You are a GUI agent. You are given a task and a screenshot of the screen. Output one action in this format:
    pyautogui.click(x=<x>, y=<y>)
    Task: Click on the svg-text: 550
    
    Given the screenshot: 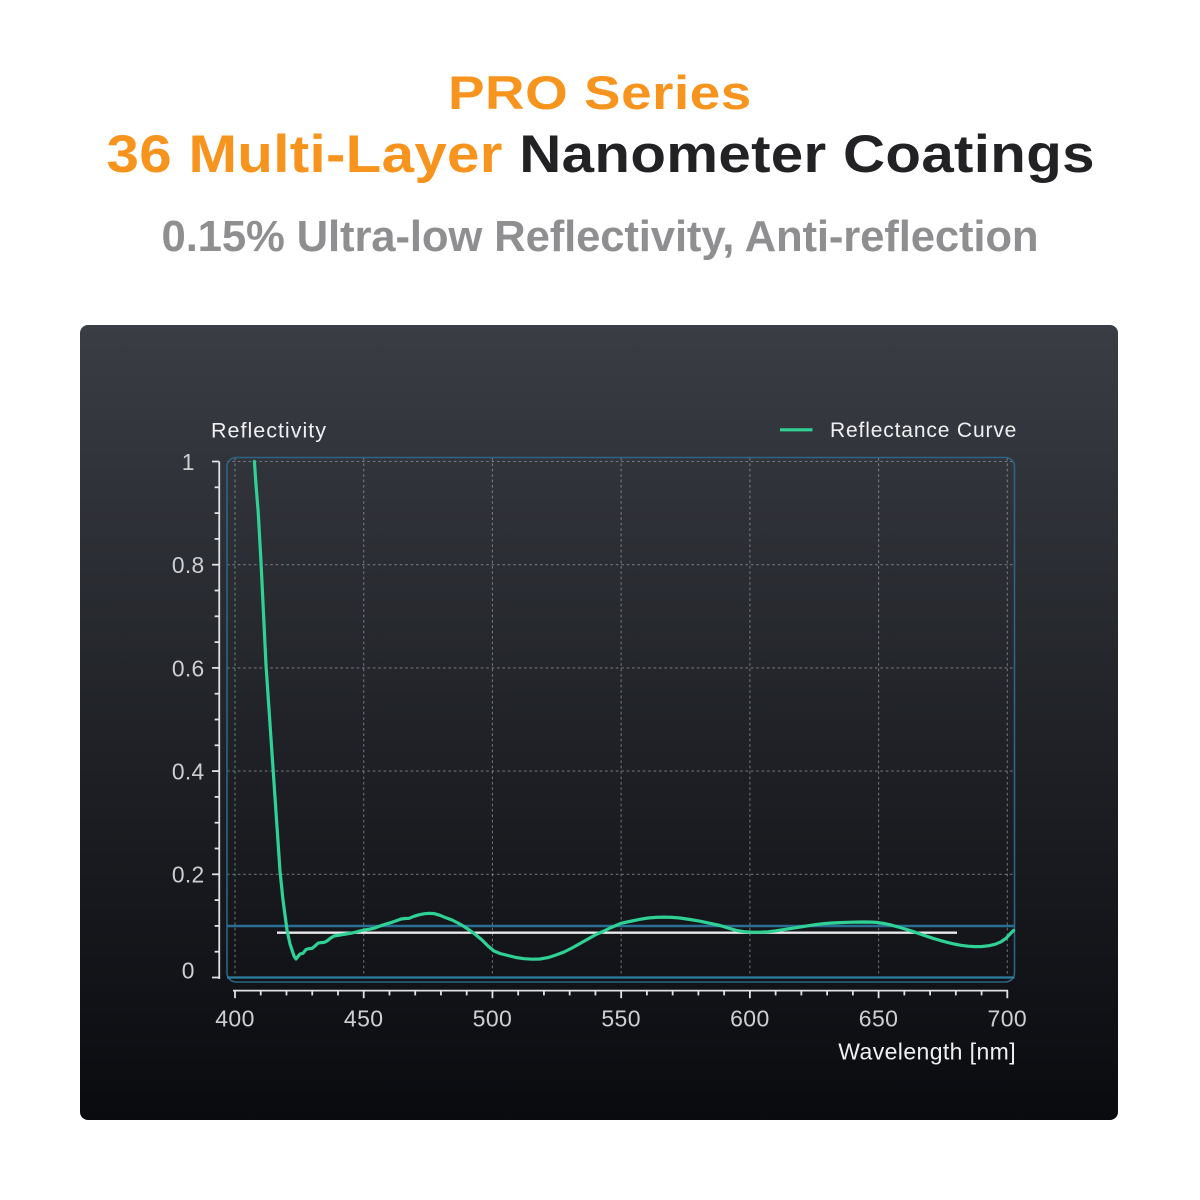 What is the action you would take?
    pyautogui.click(x=621, y=1019)
    